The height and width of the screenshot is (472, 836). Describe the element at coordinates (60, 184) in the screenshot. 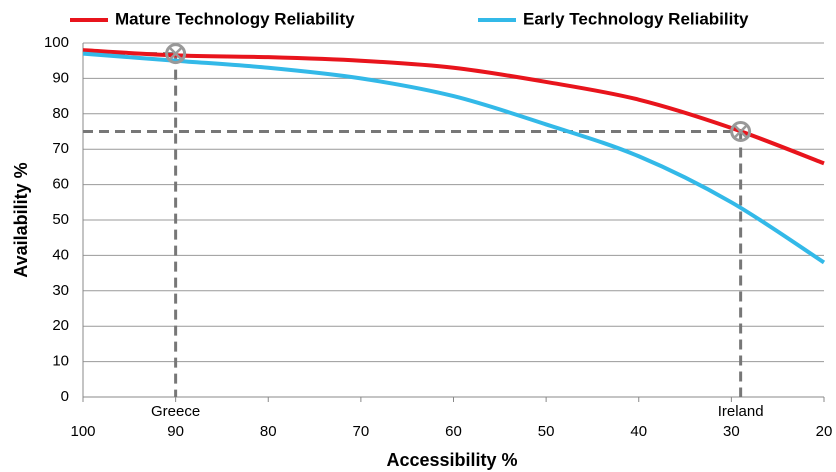

I see `y-tick-label: 60` at that location.